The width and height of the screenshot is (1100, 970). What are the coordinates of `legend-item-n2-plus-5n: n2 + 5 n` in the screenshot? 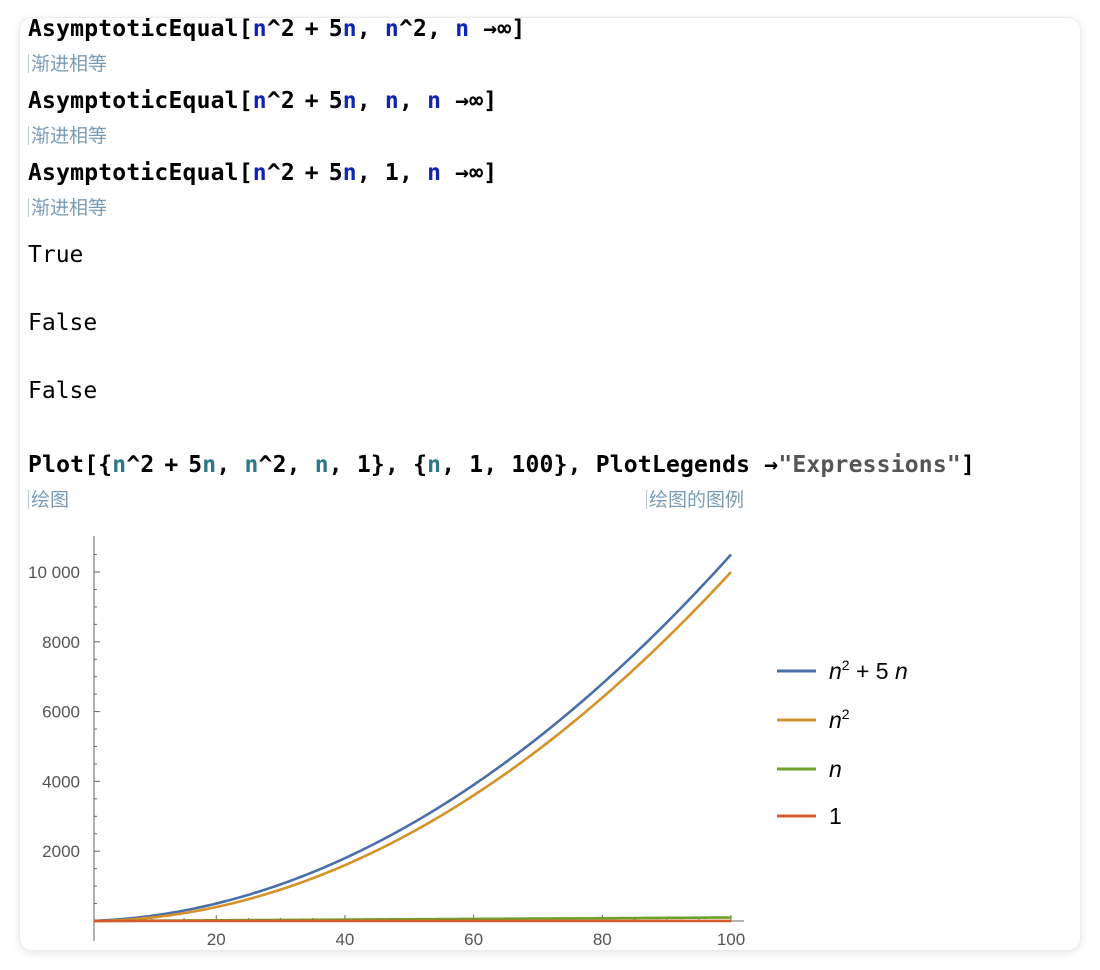 It's located at (842, 670).